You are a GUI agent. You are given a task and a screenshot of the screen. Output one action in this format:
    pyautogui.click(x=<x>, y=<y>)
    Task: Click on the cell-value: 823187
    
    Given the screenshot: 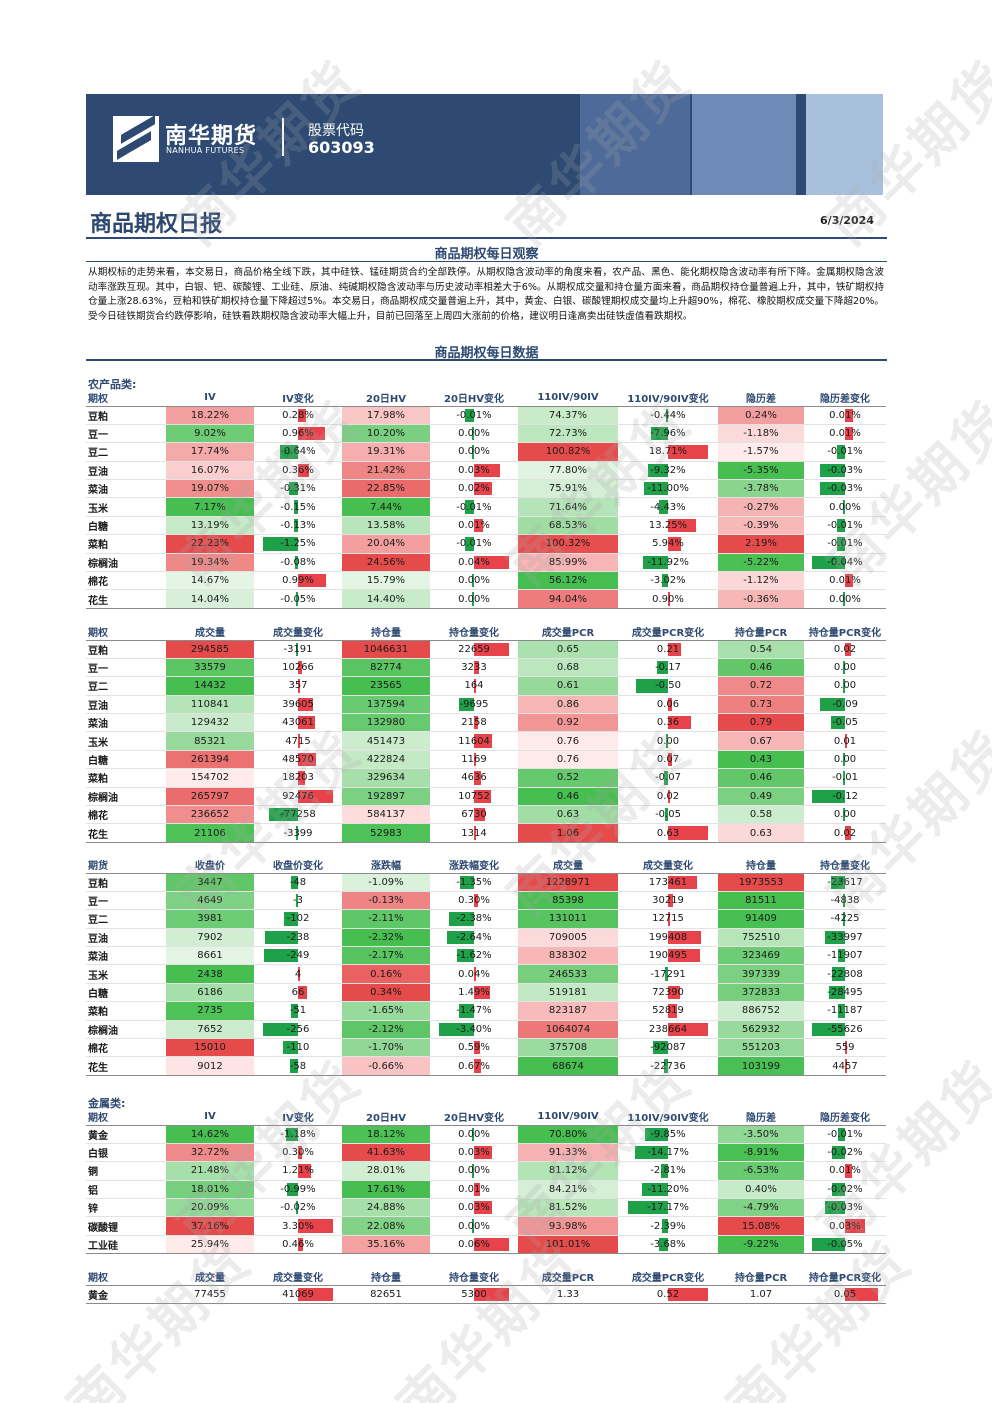 What is the action you would take?
    pyautogui.click(x=568, y=1011)
    